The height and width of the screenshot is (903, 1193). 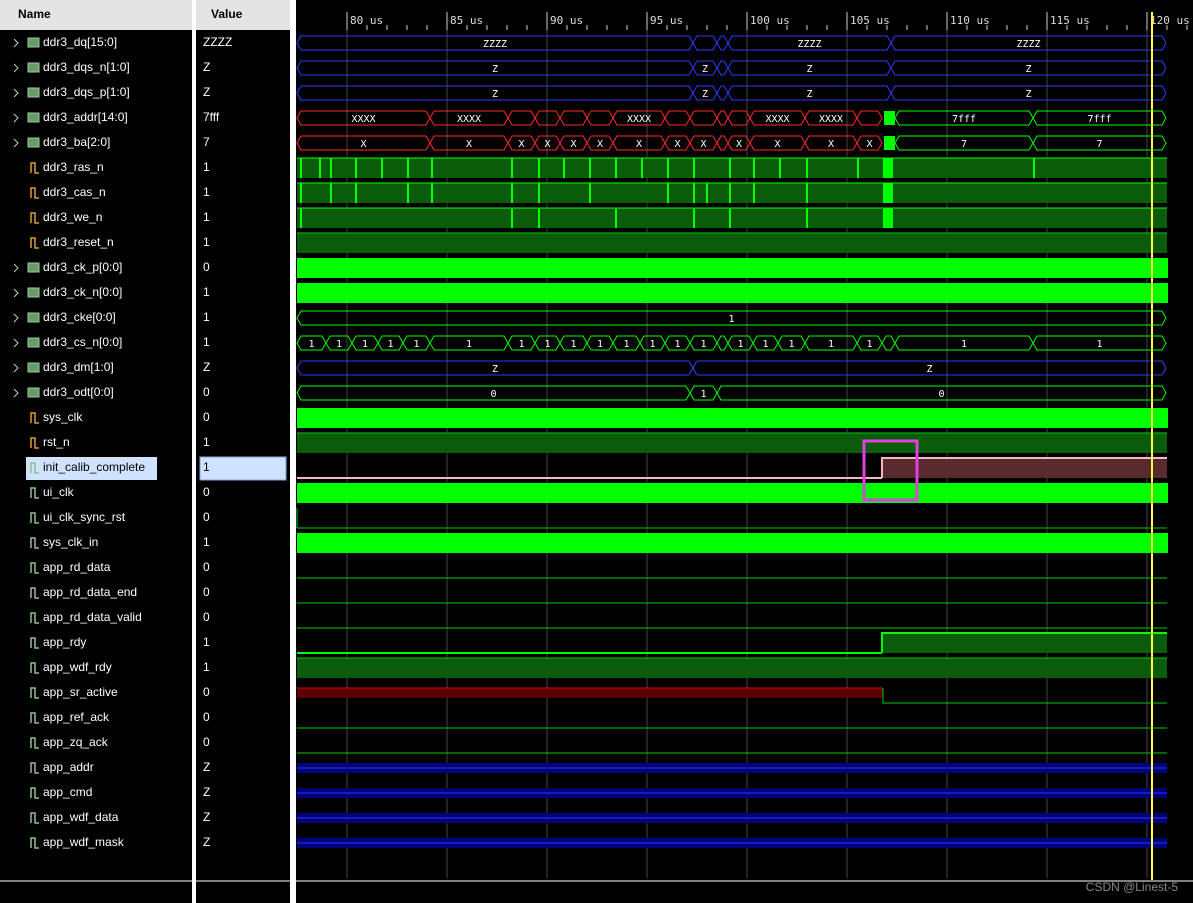 I want to click on signal-name: ddr3_cas_n, so click(x=74, y=192).